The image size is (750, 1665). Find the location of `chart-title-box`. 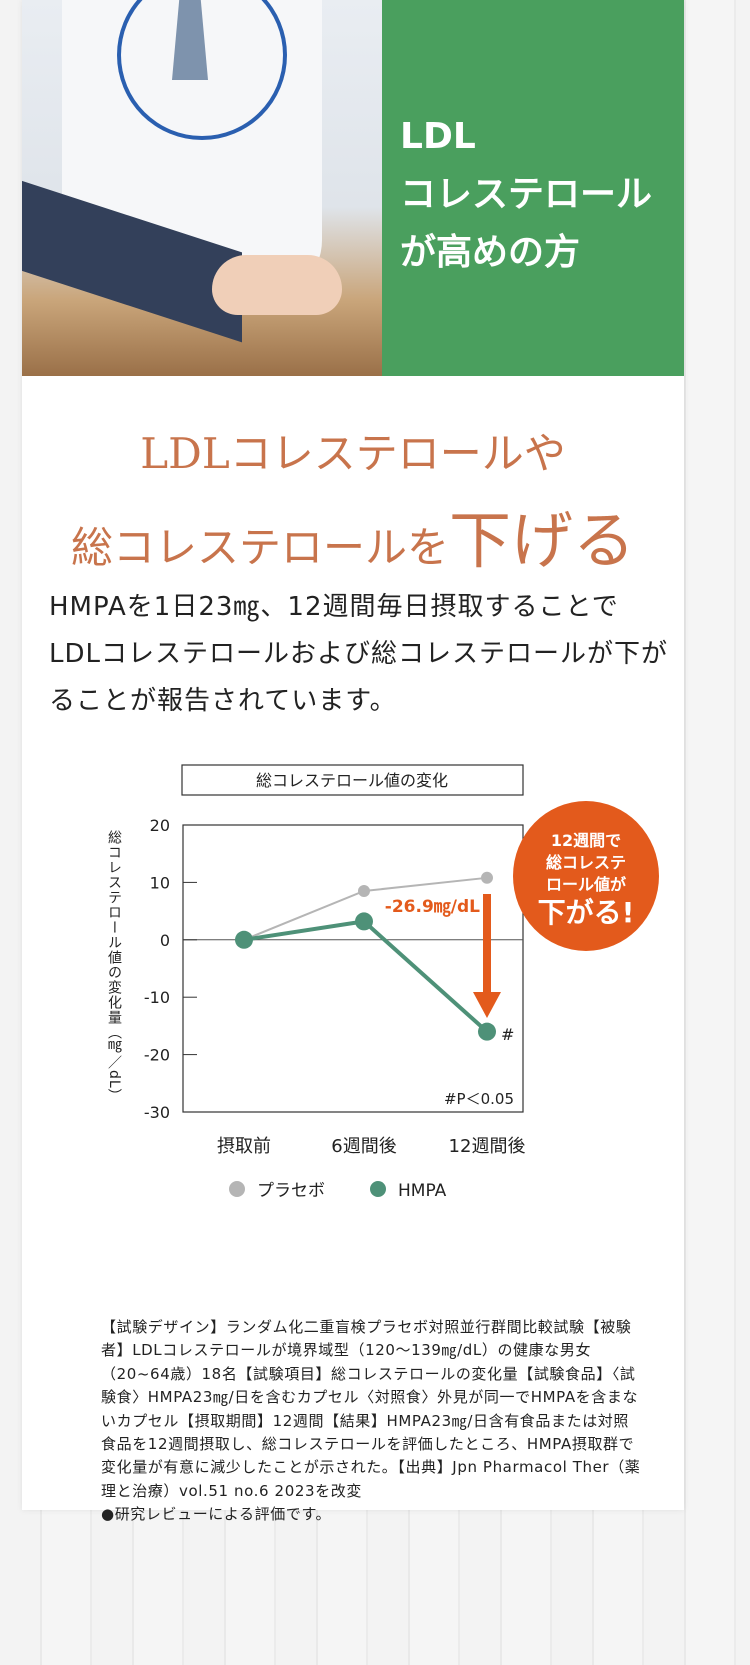

chart-title-box is located at coordinates (352, 780).